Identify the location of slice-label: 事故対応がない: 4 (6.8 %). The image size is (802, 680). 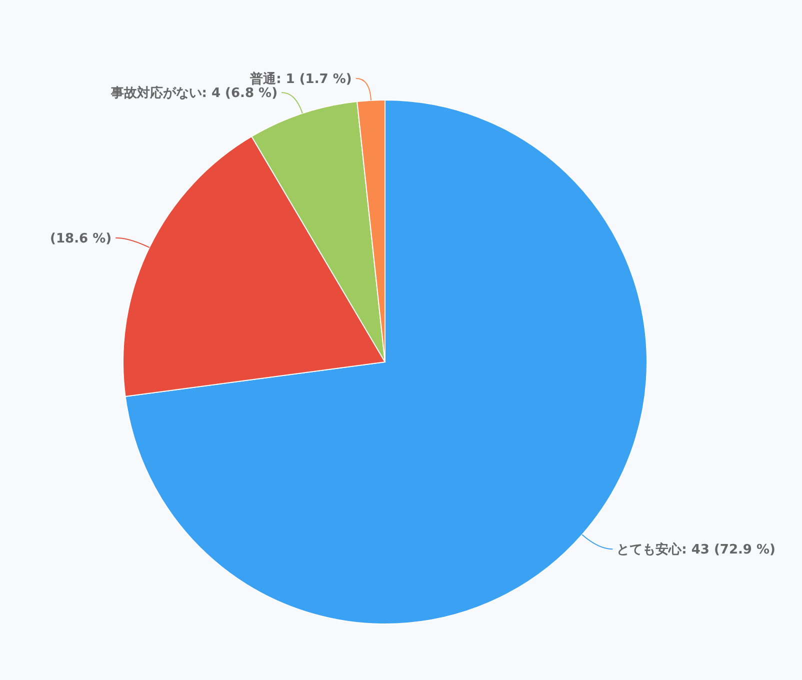
(194, 92).